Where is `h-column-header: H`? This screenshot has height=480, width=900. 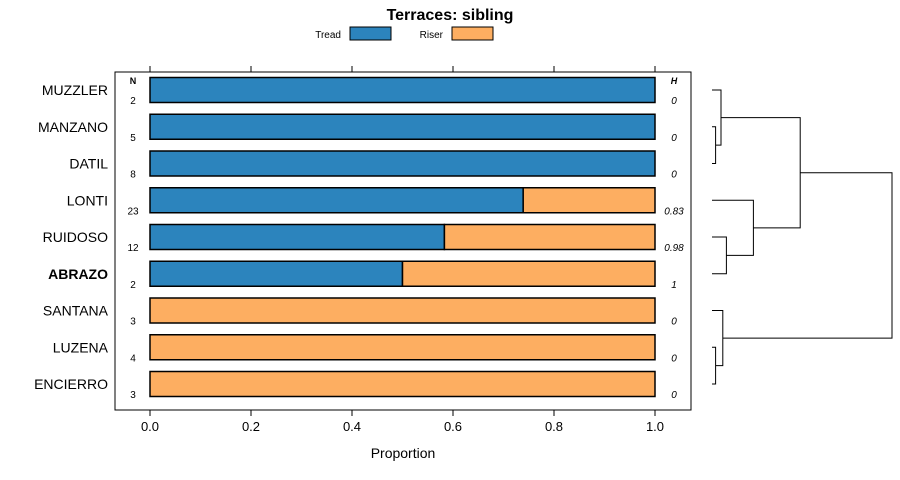
h-column-header: H is located at coordinates (674, 81).